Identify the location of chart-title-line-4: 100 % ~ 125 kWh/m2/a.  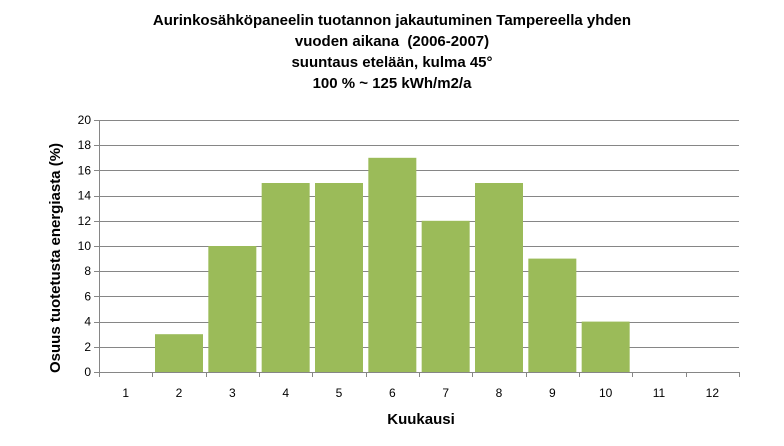
(392, 83).